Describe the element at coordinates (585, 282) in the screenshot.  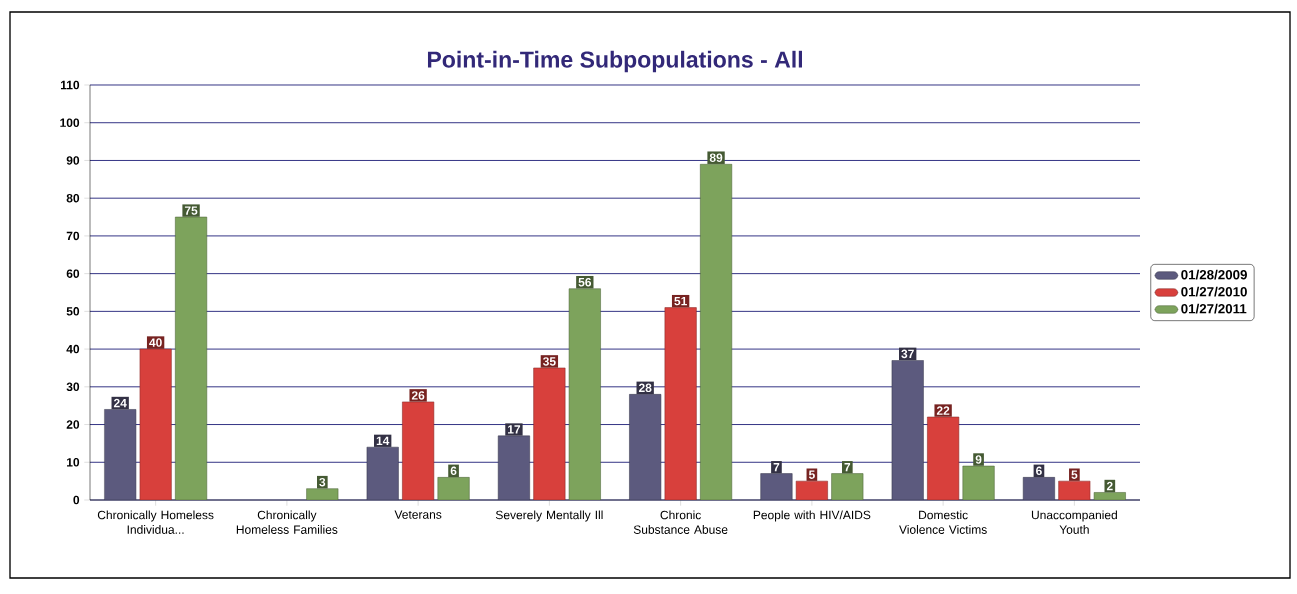
I see `data-label: 56` at that location.